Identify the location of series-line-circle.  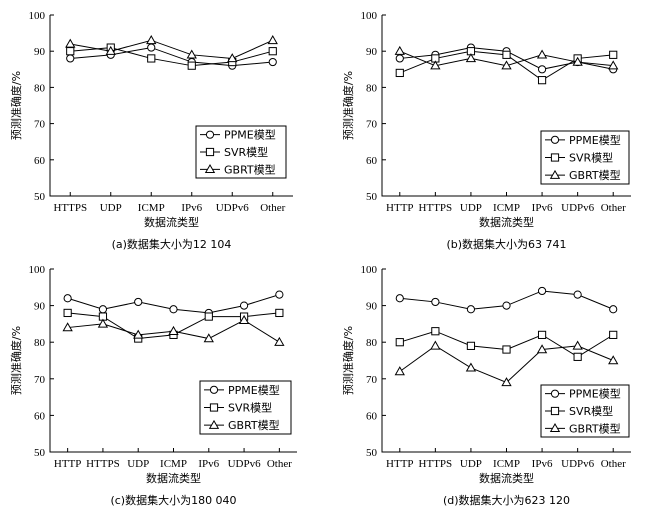
(171, 57).